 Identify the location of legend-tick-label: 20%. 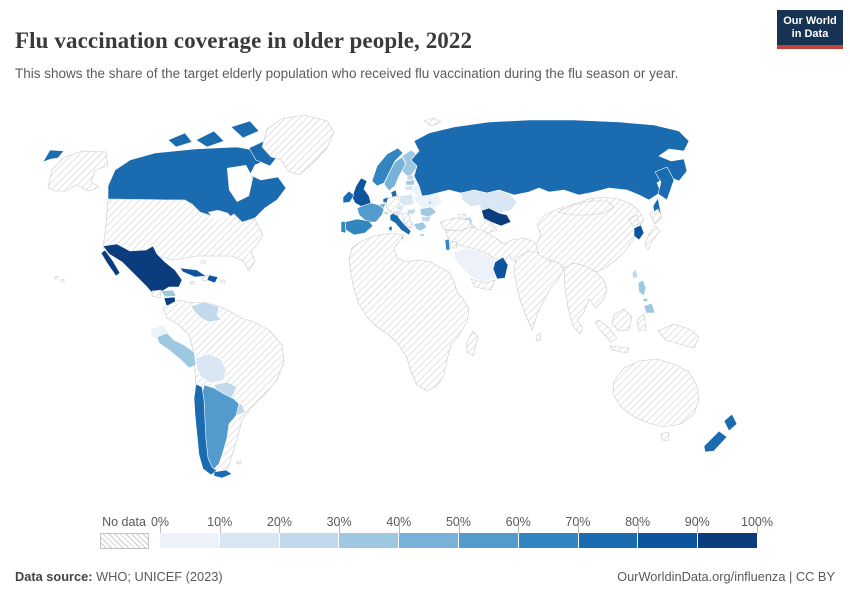
(279, 522).